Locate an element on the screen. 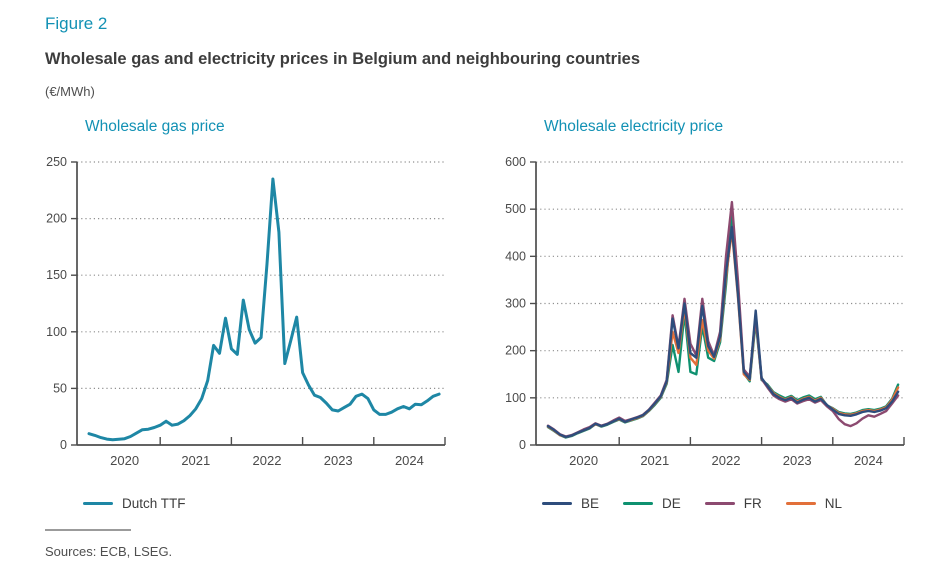  legend-label-nl: NL is located at coordinates (833, 503).